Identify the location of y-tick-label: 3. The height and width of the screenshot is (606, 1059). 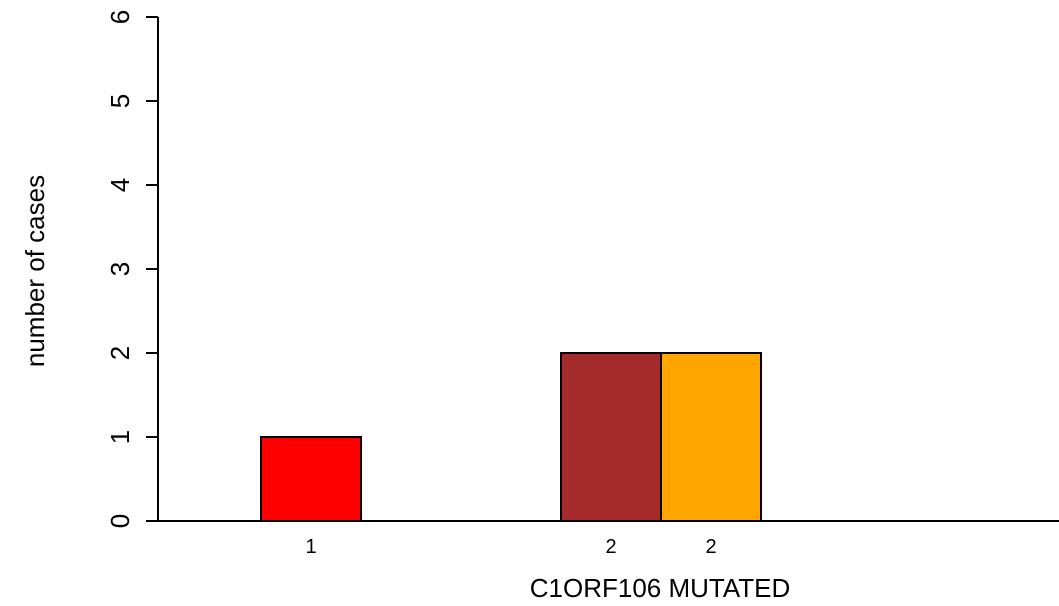
(120, 269).